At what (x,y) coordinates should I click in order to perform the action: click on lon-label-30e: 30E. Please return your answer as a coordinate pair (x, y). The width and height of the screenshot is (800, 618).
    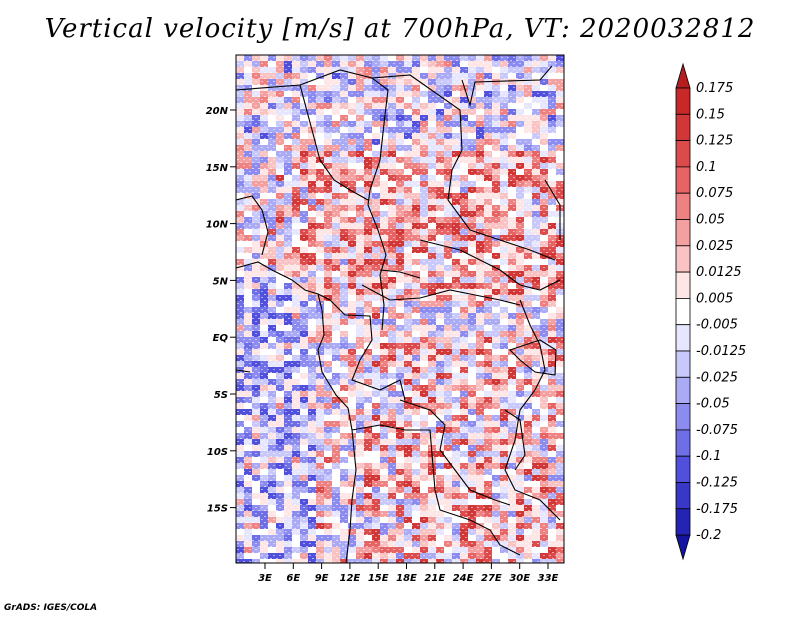
    Looking at the image, I should click on (519, 578).